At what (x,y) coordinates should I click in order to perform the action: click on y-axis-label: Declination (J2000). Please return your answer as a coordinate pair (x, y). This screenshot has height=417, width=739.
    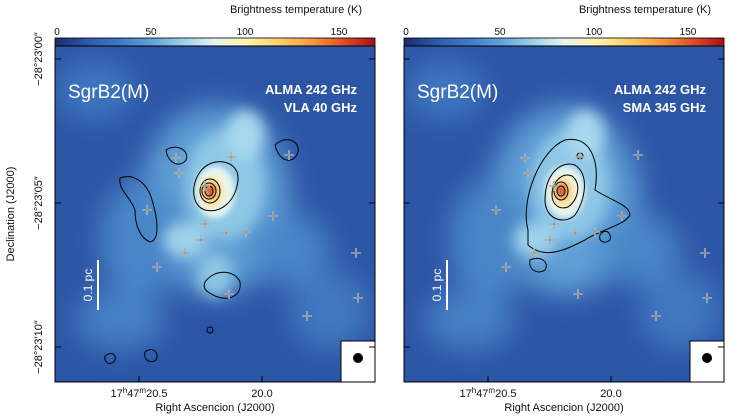
    Looking at the image, I should click on (11, 214).